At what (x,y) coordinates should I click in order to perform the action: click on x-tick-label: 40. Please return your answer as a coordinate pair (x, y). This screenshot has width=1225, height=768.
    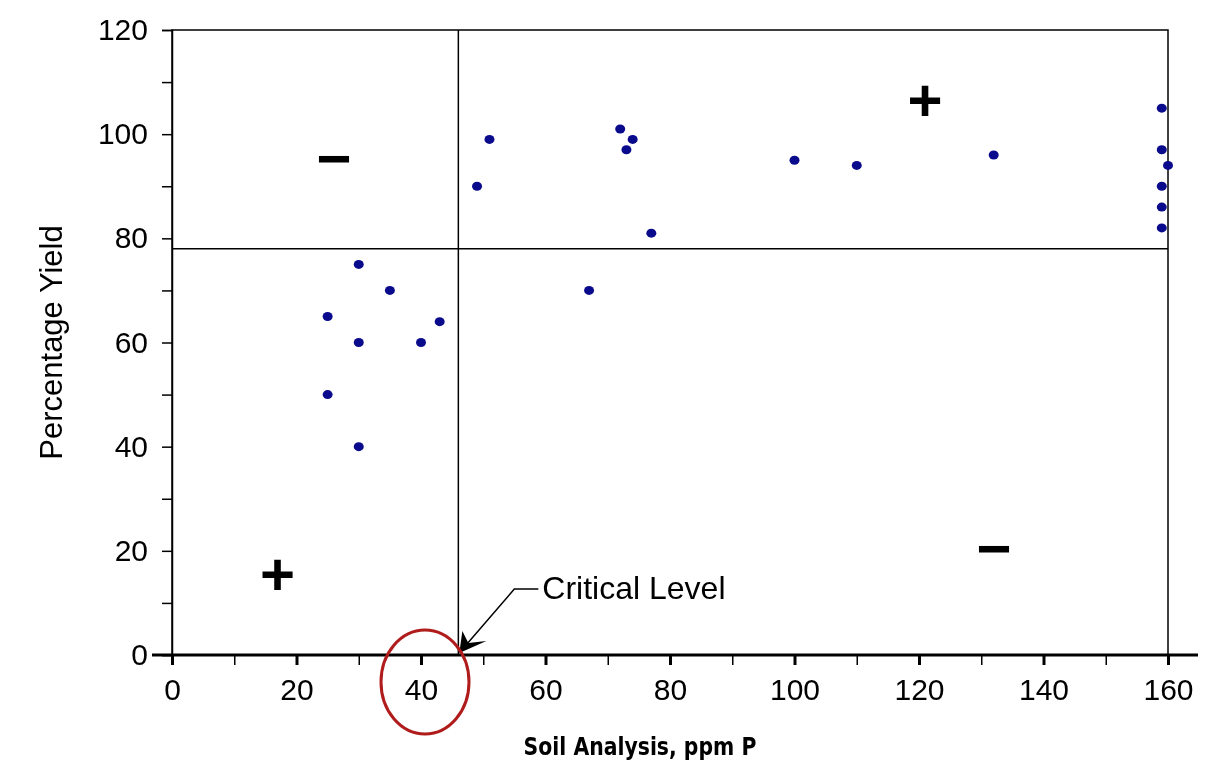
    Looking at the image, I should click on (421, 690).